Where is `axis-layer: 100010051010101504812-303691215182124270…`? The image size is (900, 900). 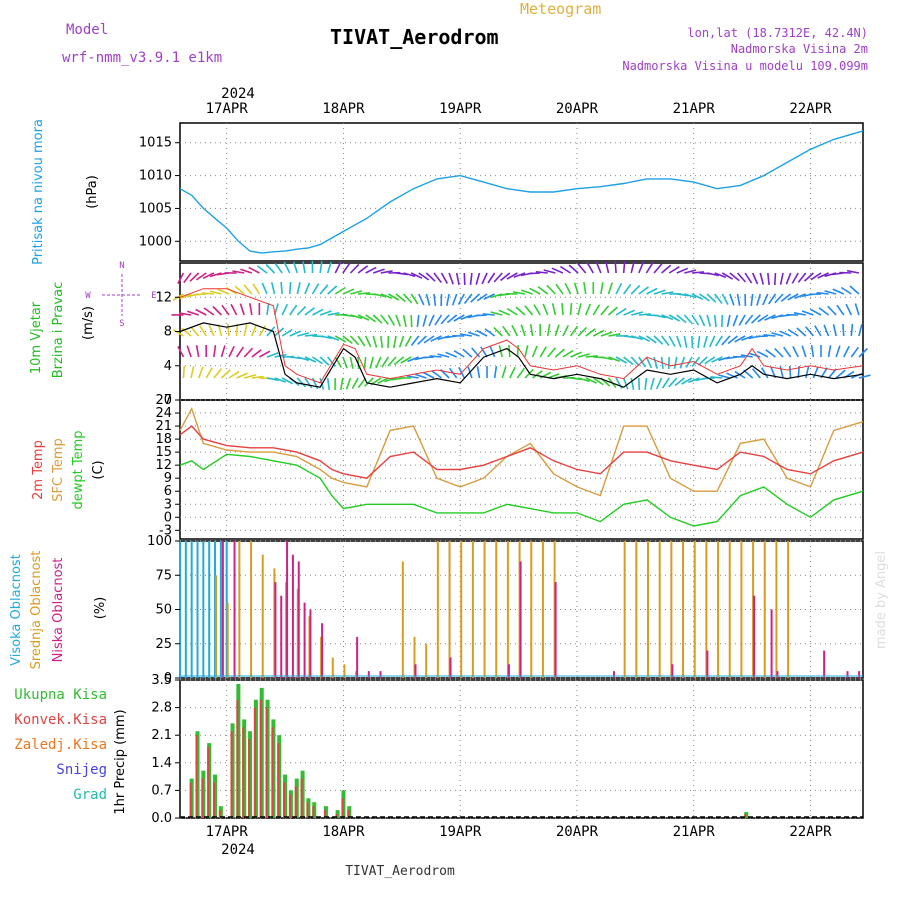
axis-layer: 100010051010101504812-303691215182124270… is located at coordinates (159, 481).